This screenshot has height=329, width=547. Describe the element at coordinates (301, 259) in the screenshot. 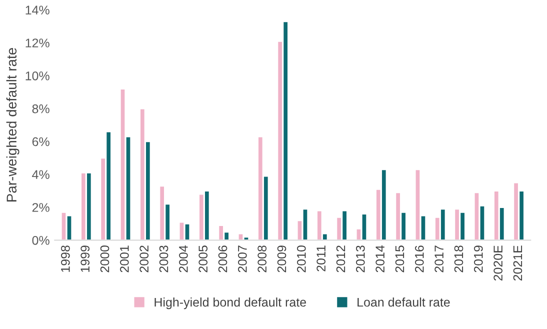

I see `x-tick-label: 2010` at that location.